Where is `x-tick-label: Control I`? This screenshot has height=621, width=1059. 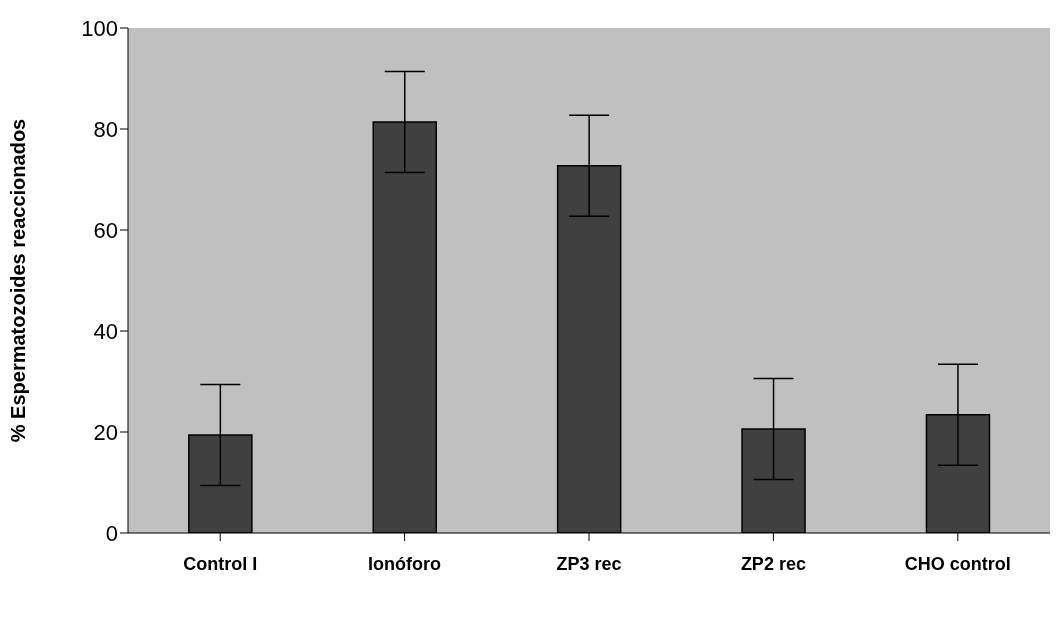 x-tick-label: Control I is located at coordinates (220, 563).